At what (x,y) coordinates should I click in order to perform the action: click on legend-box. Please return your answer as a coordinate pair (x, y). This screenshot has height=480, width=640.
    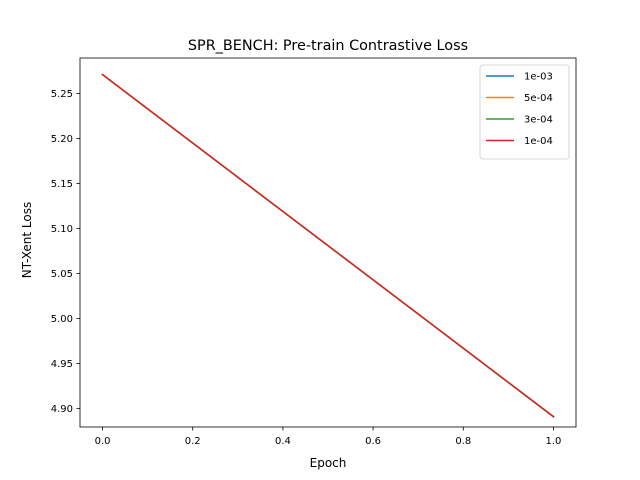
    Looking at the image, I should click on (524, 112).